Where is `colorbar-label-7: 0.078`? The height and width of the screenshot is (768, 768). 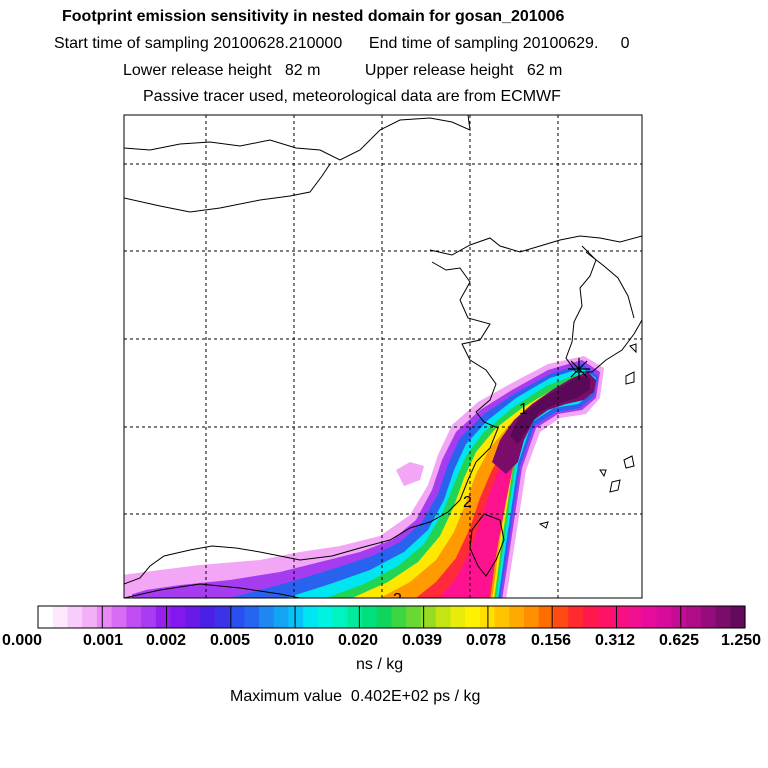 colorbar-label-7: 0.078 is located at coordinates (486, 640).